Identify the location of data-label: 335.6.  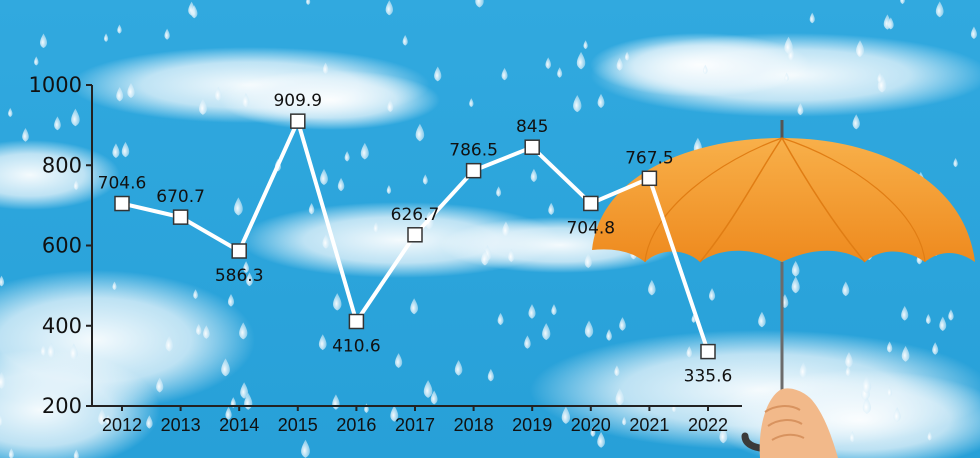
(708, 377).